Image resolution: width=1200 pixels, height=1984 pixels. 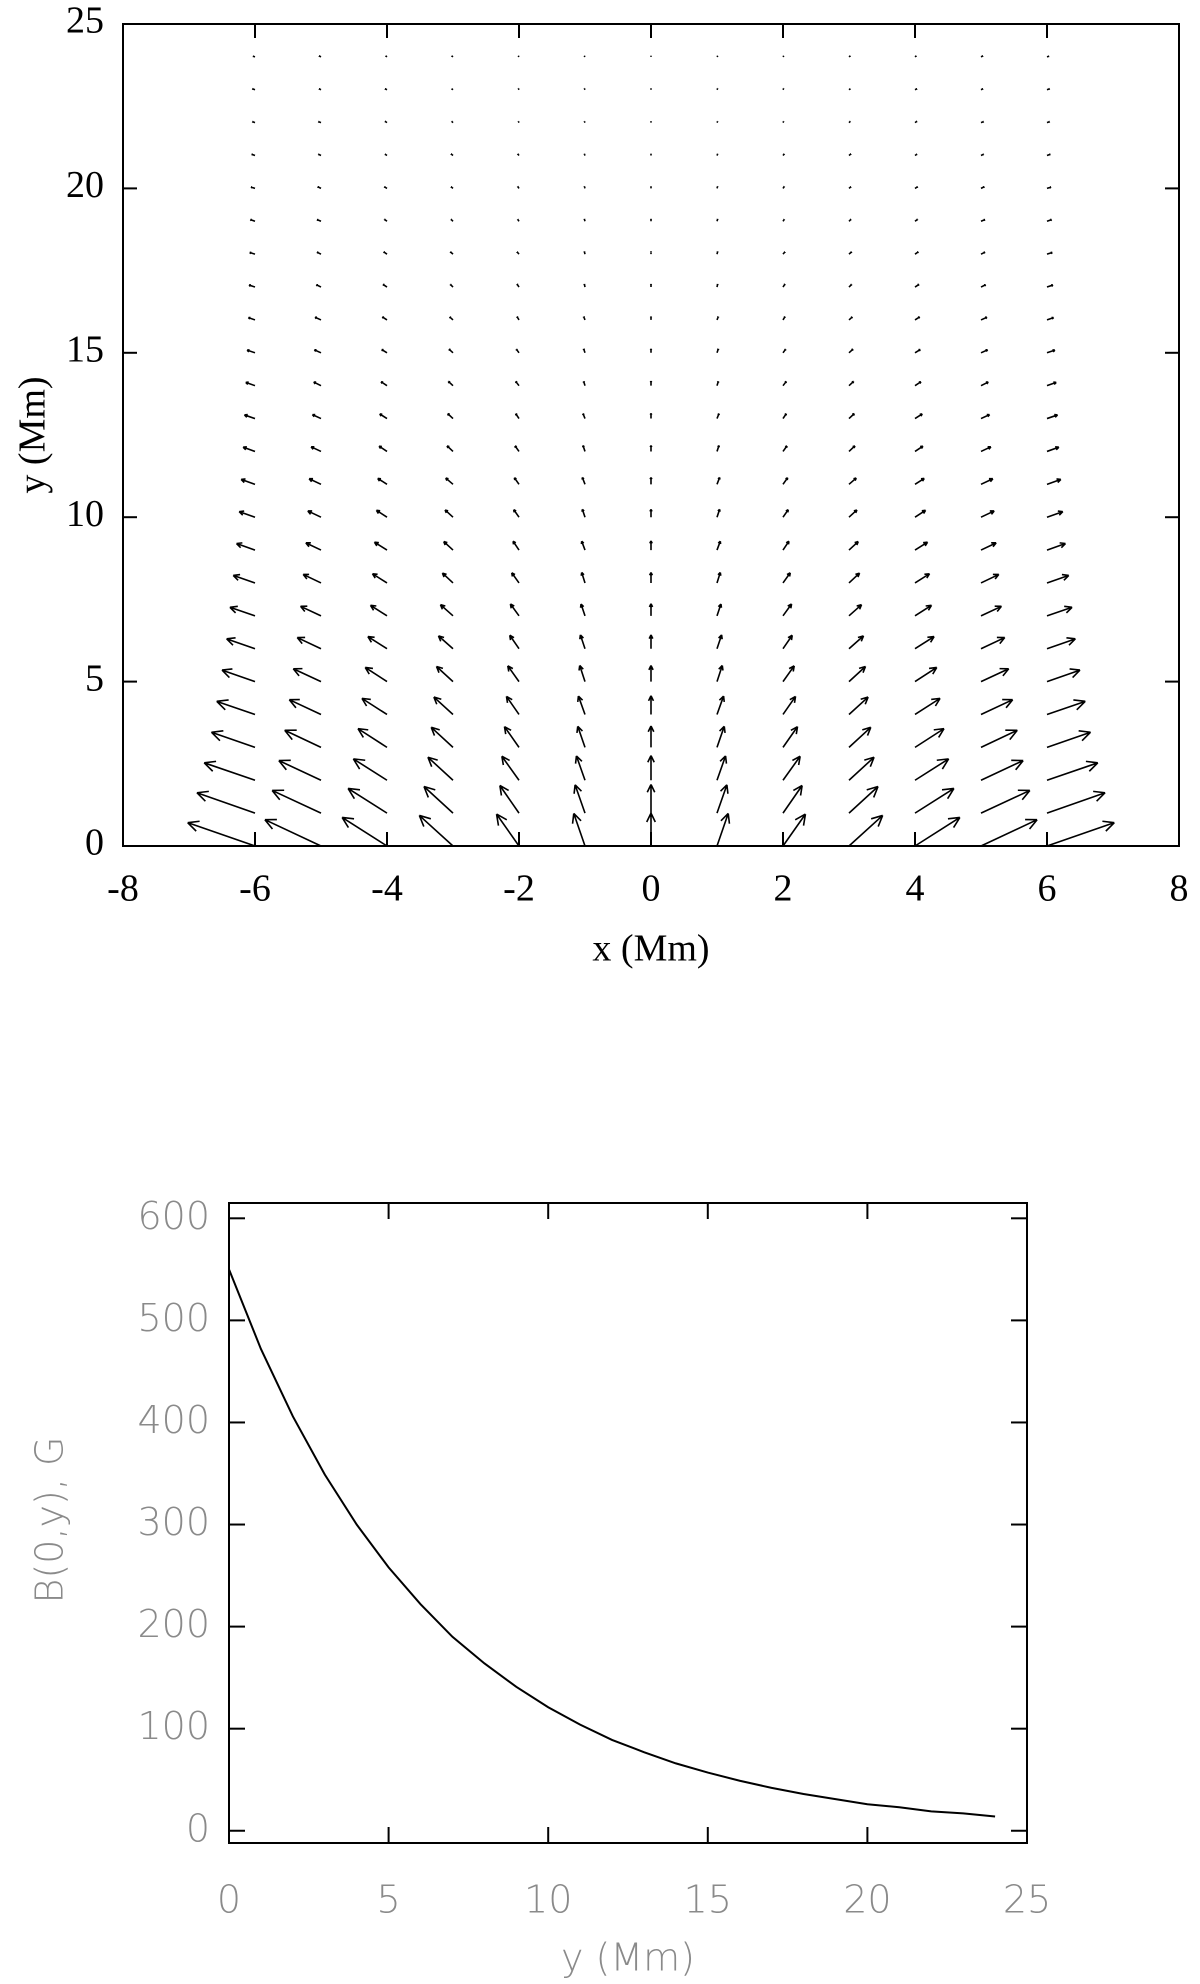 What do you see at coordinates (255, 889) in the screenshot?
I see `x-tick-label: -6` at bounding box center [255, 889].